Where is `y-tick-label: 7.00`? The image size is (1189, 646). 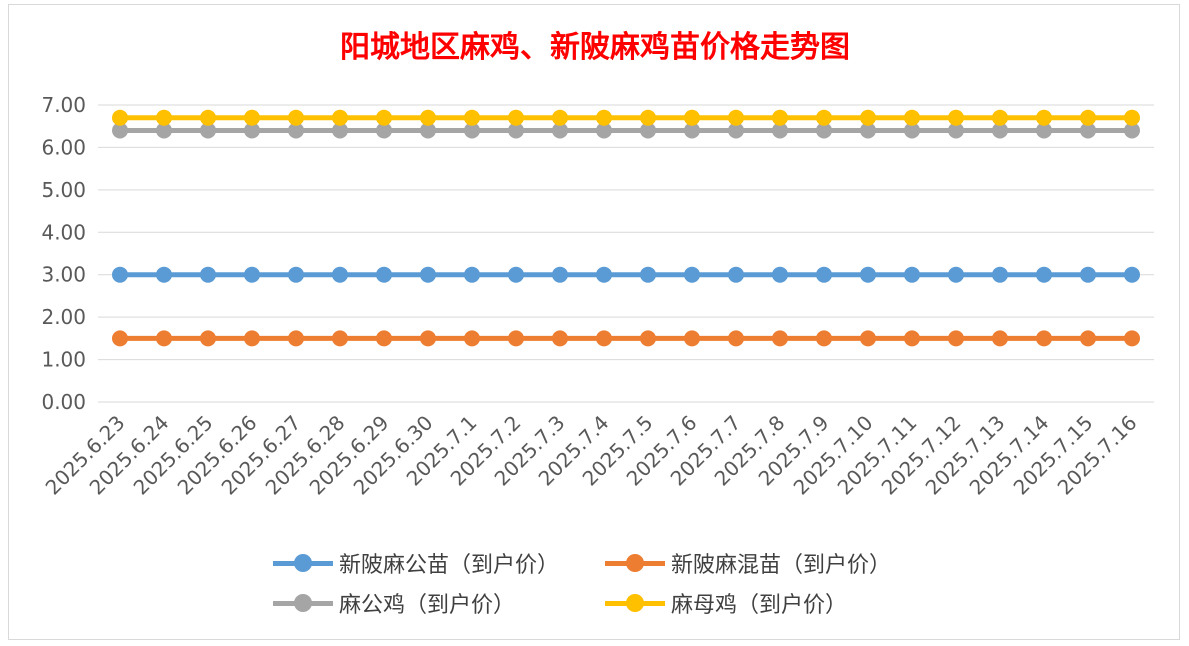 y-tick-label: 7.00 is located at coordinates (63, 105).